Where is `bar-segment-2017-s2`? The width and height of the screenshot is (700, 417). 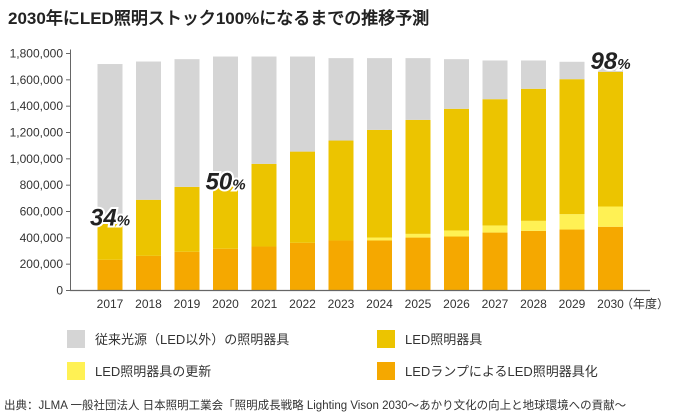 bar-segment-2017-s2 is located at coordinates (110, 241).